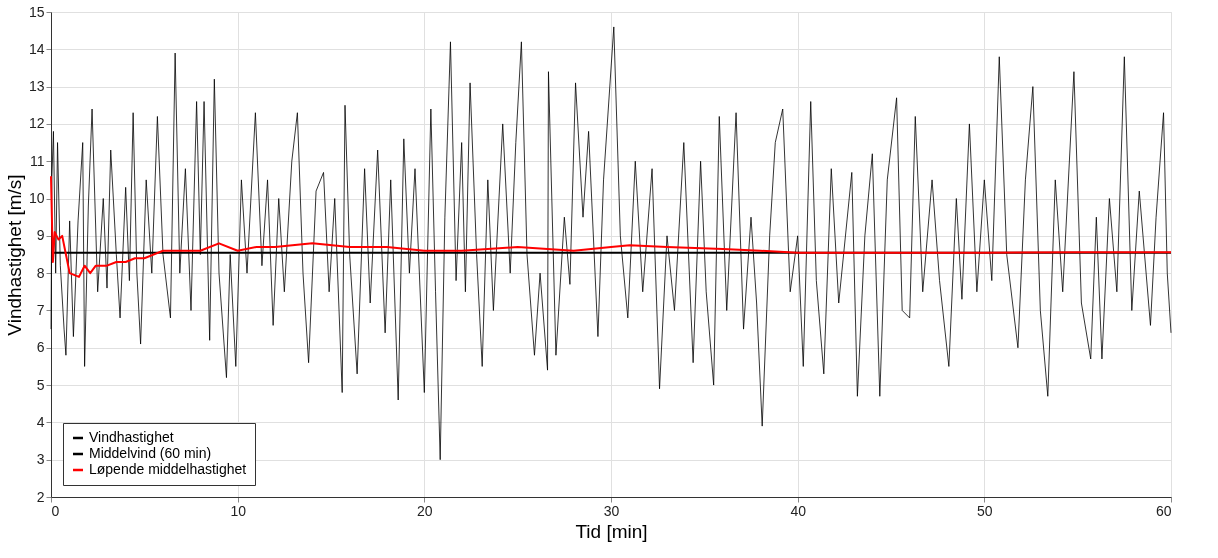 This screenshot has width=1218, height=558. Describe the element at coordinates (36, 198) in the screenshot. I see `y-tick-label: 10` at that location.